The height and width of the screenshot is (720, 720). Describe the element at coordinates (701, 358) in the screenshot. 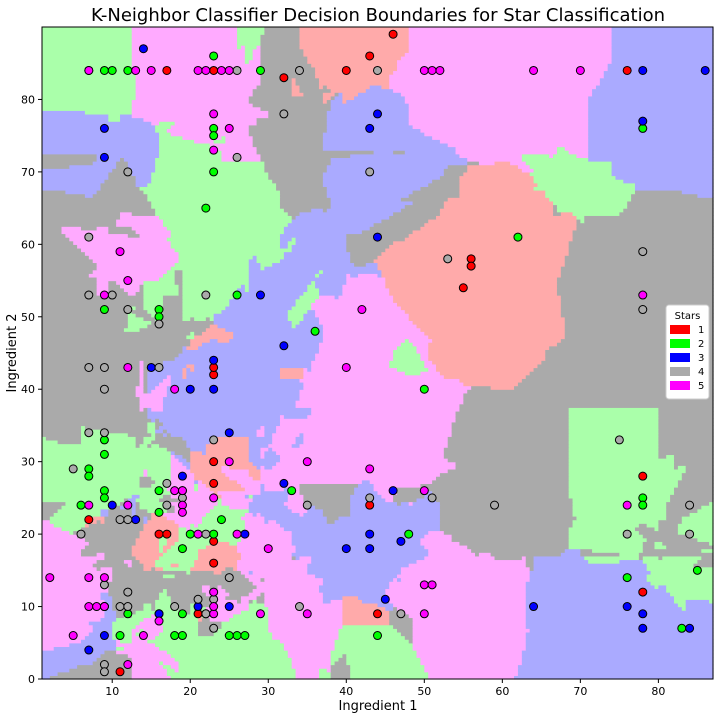

I see `legend-label-3: 3` at that location.